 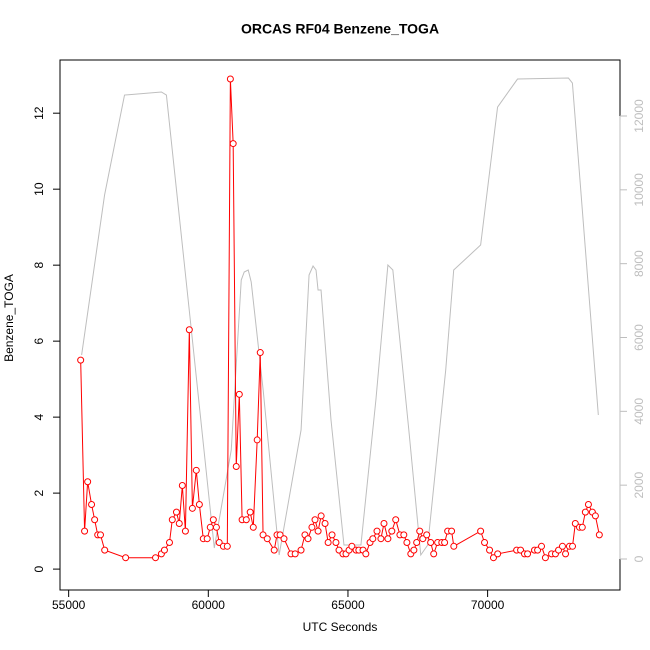 What do you see at coordinates (39, 568) in the screenshot?
I see `y-tick-label: 0` at bounding box center [39, 568].